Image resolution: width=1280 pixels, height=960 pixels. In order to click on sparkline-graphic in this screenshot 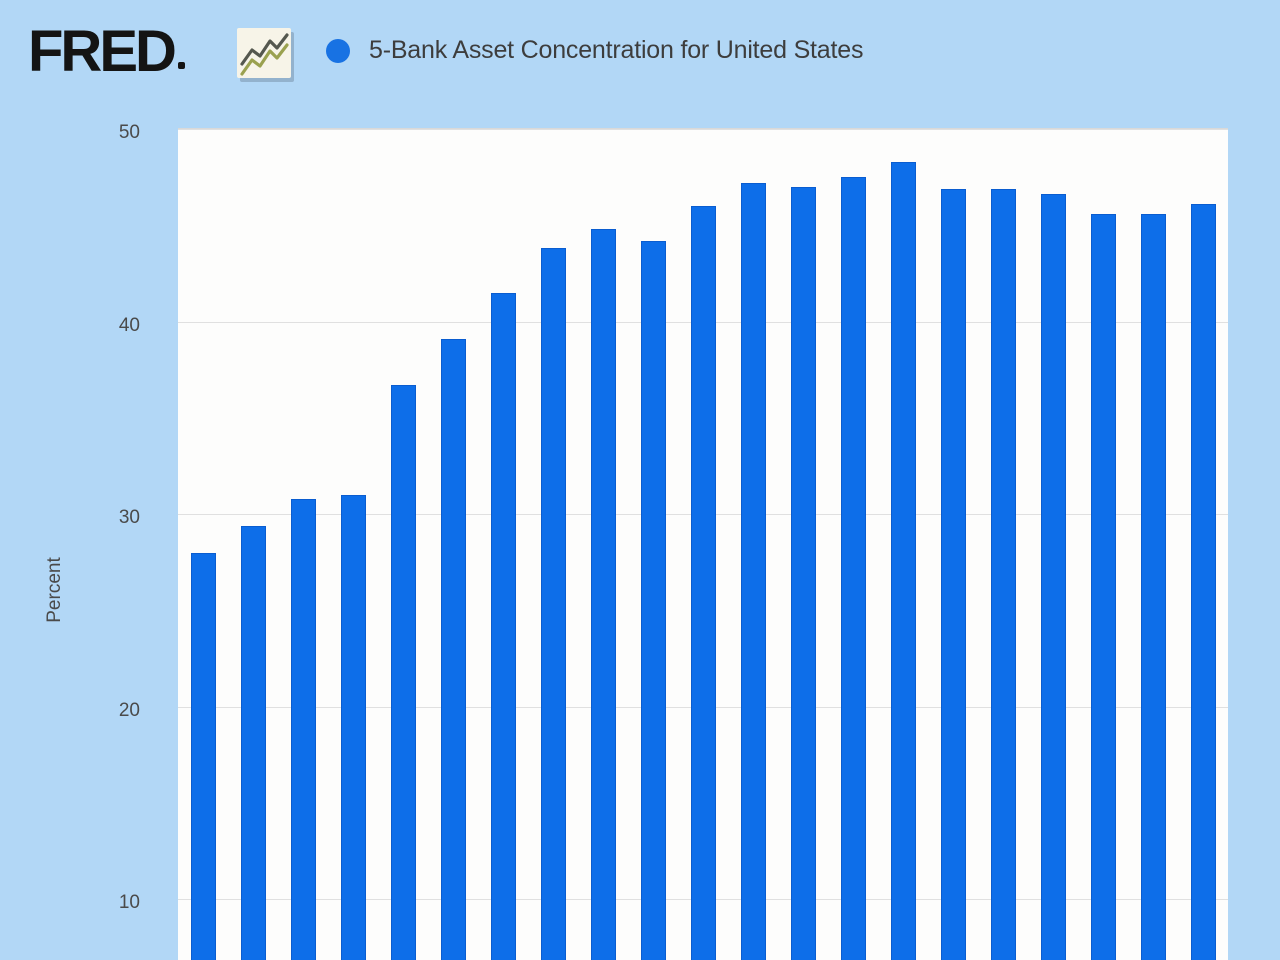, I will do `click(264, 54)`.